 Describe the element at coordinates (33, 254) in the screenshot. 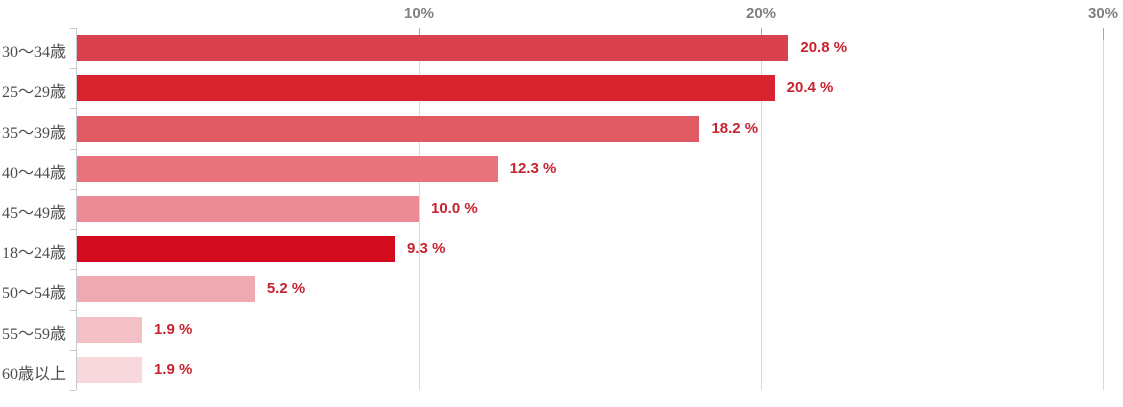

I see `category-label: 18〜24歳` at that location.